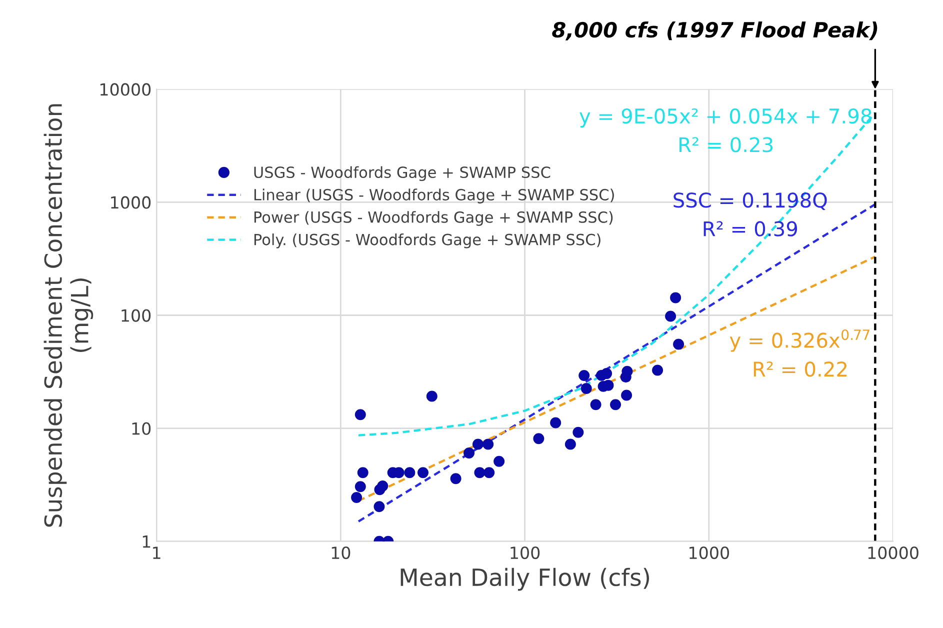 Image resolution: width=943 pixels, height=628 pixels. I want to click on legend-label: USGS - Woodfords Gage + SWAMP SSC, so click(402, 174).